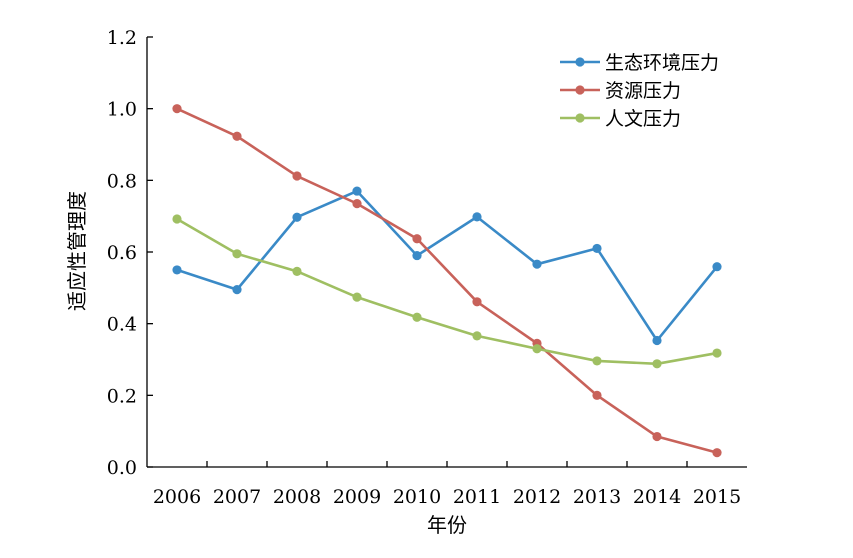  Describe the element at coordinates (357, 497) in the screenshot. I see `x-tick-label: 2009` at that location.